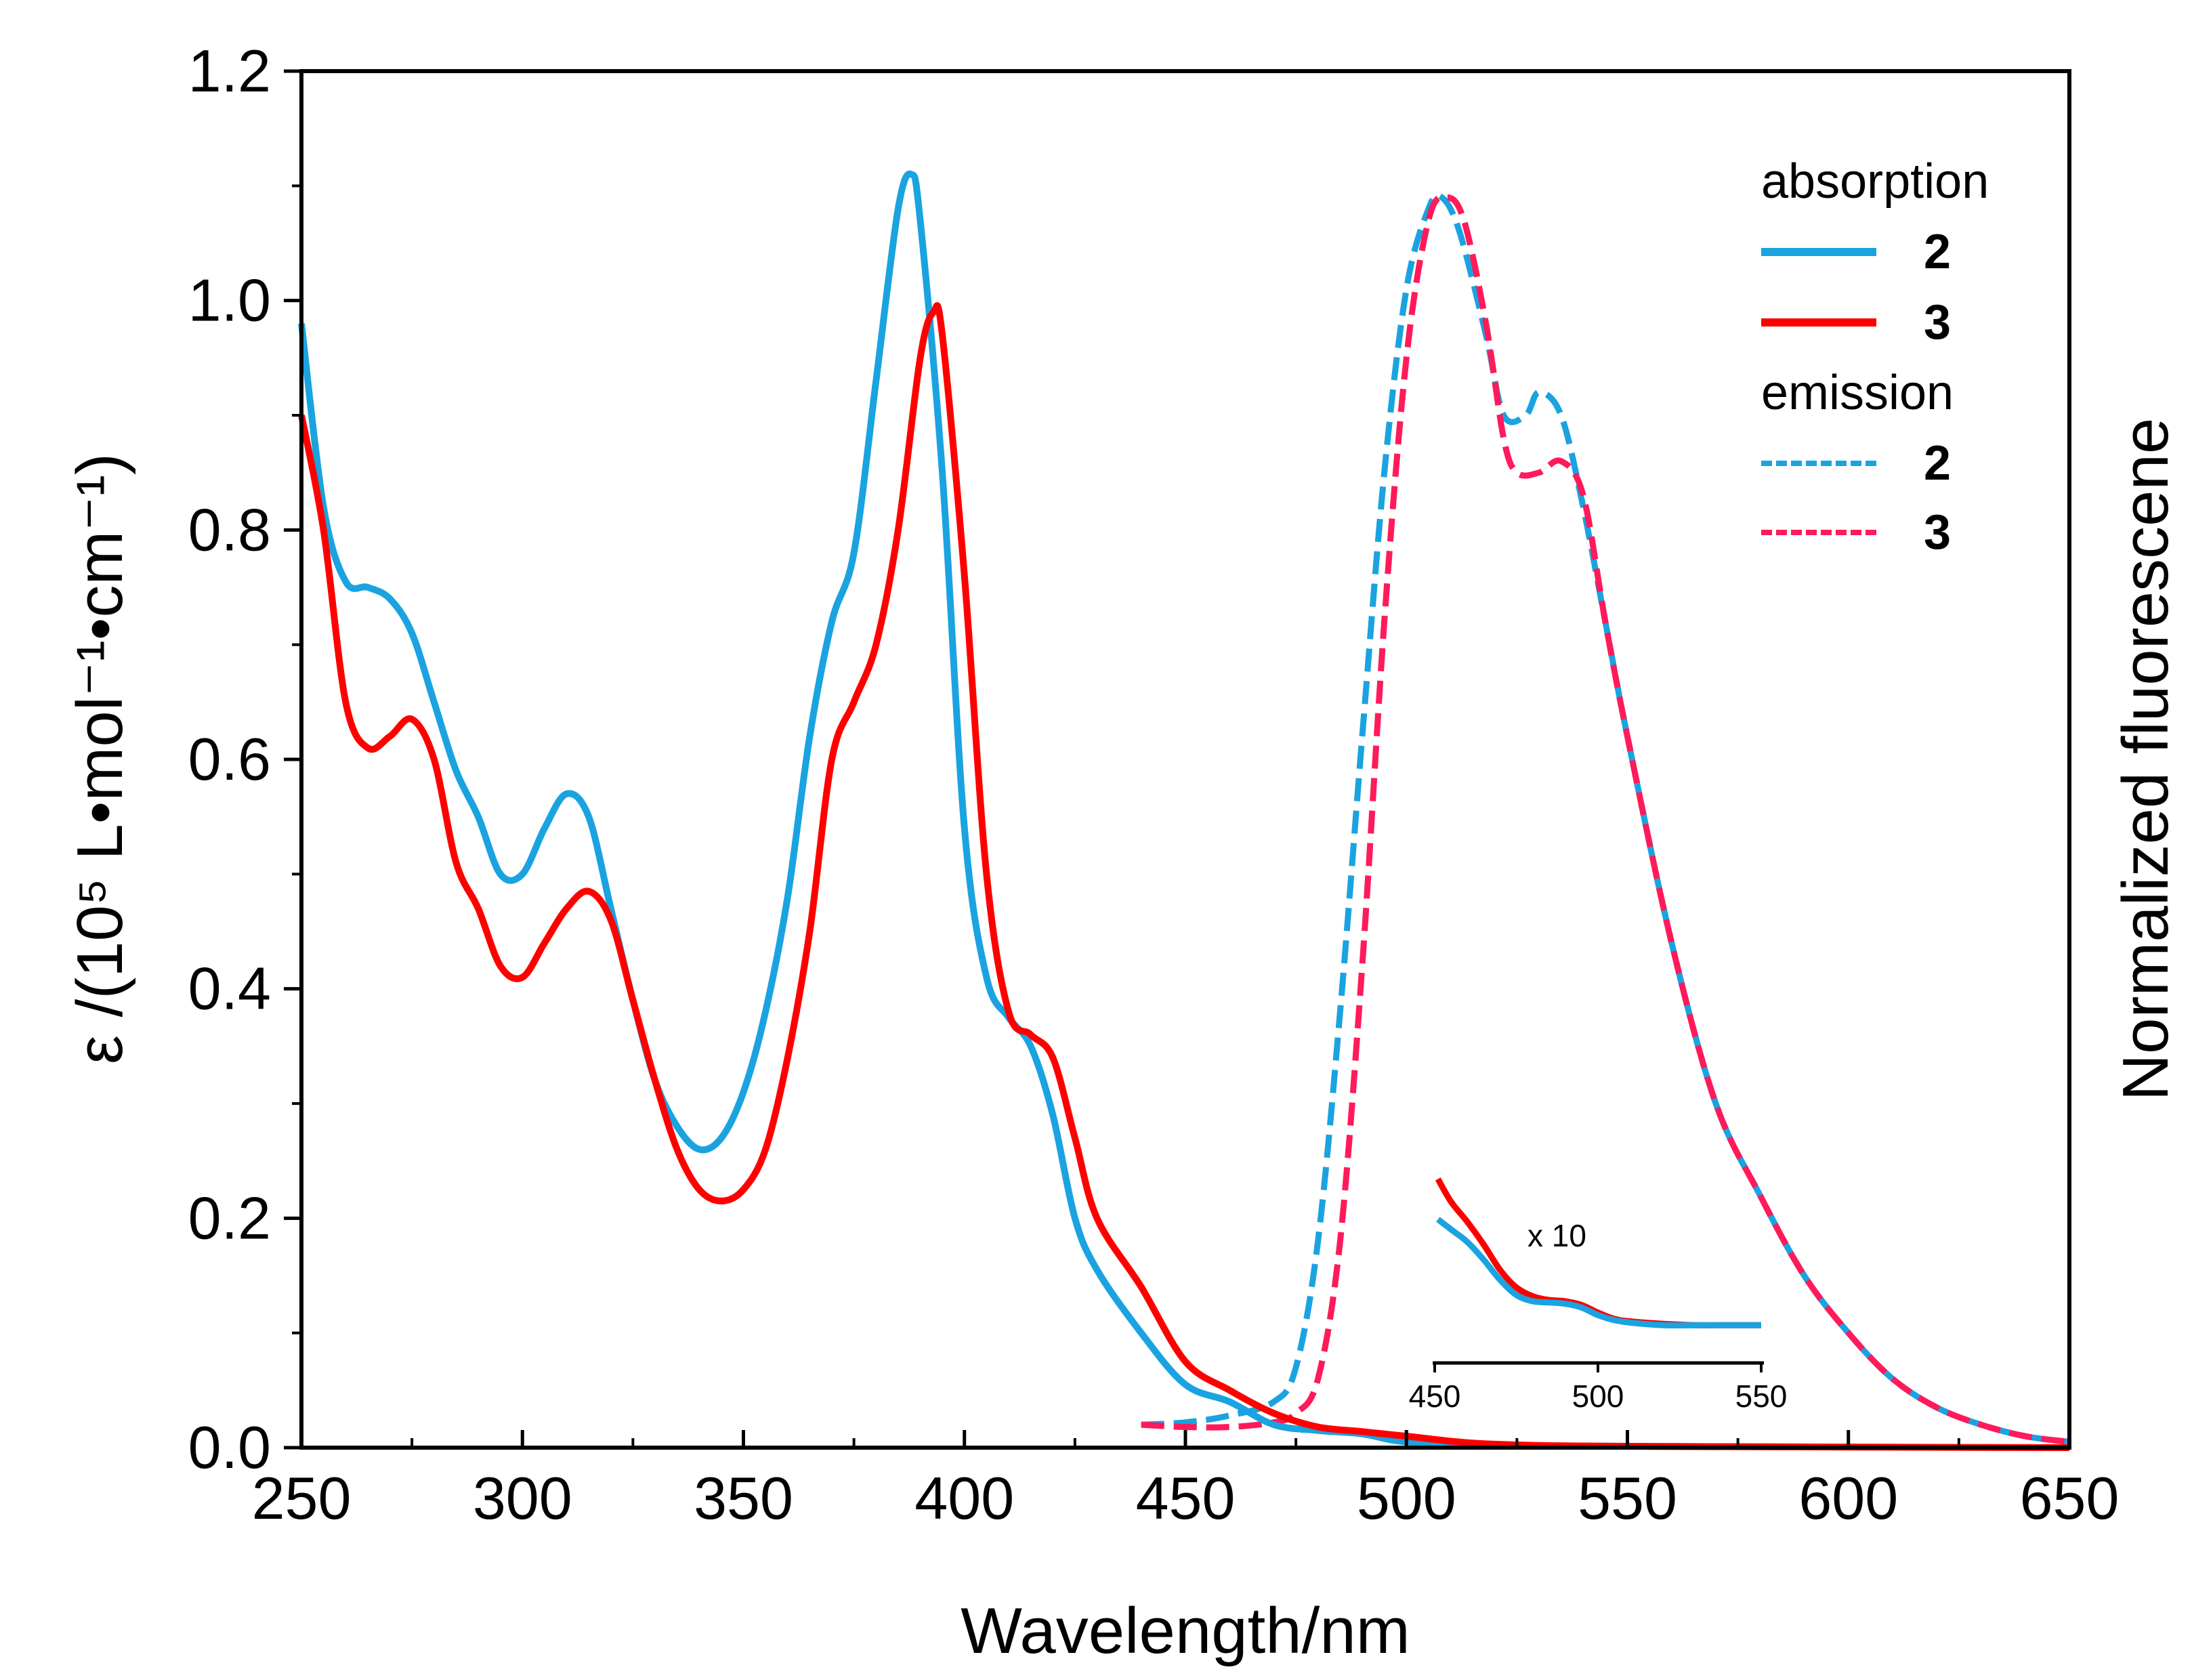 Image resolution: width=2192 pixels, height=1680 pixels. I want to click on legend-group-absorption: absorption, so click(1875, 181).